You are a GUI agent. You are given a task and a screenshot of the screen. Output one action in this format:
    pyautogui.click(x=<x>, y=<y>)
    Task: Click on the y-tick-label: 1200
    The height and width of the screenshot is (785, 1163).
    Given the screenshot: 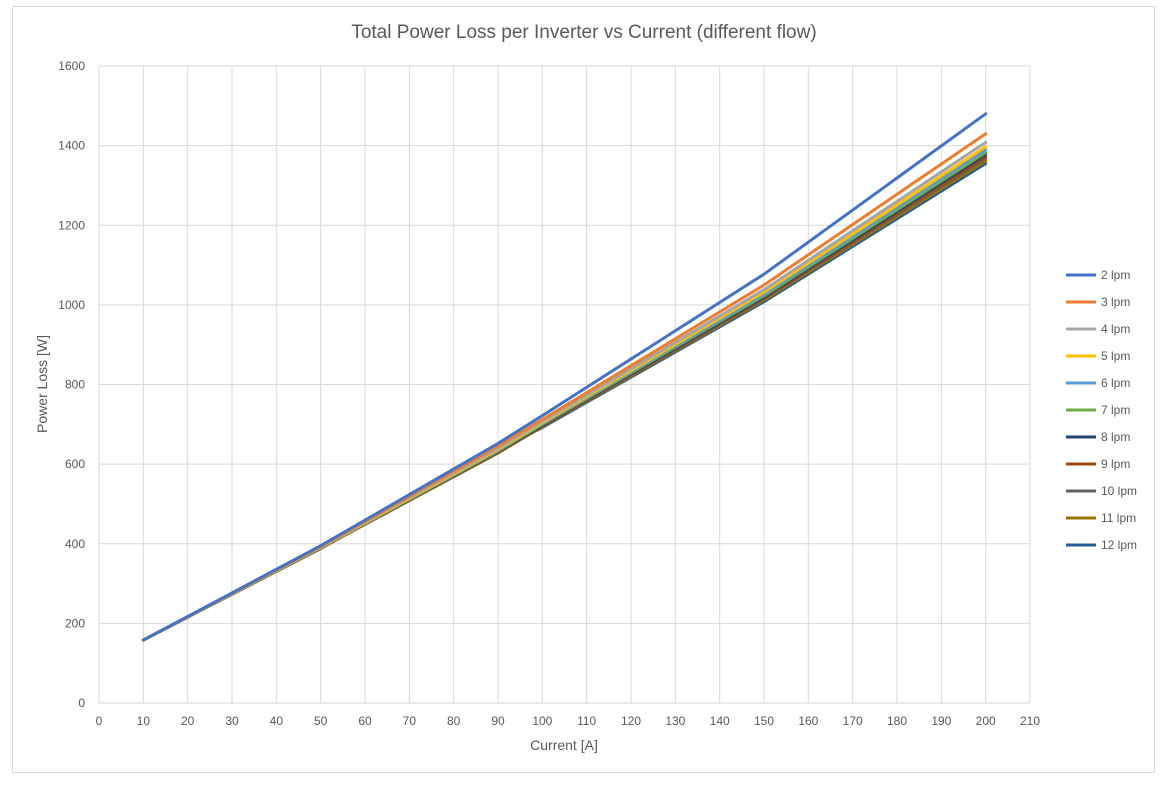 What is the action you would take?
    pyautogui.click(x=71, y=225)
    